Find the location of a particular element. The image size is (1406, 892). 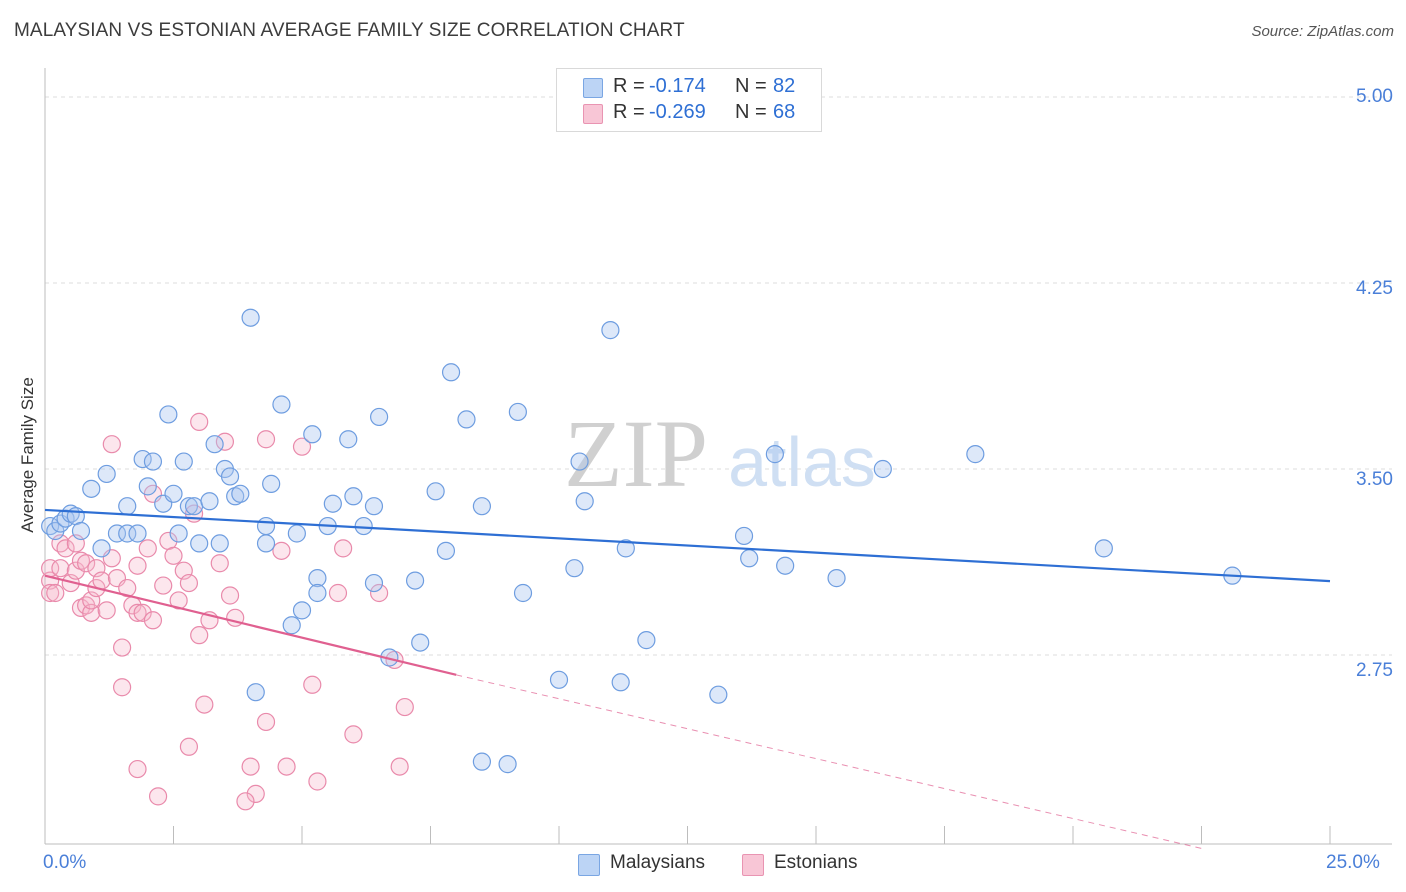

n-label: N = is located at coordinates (751, 86).